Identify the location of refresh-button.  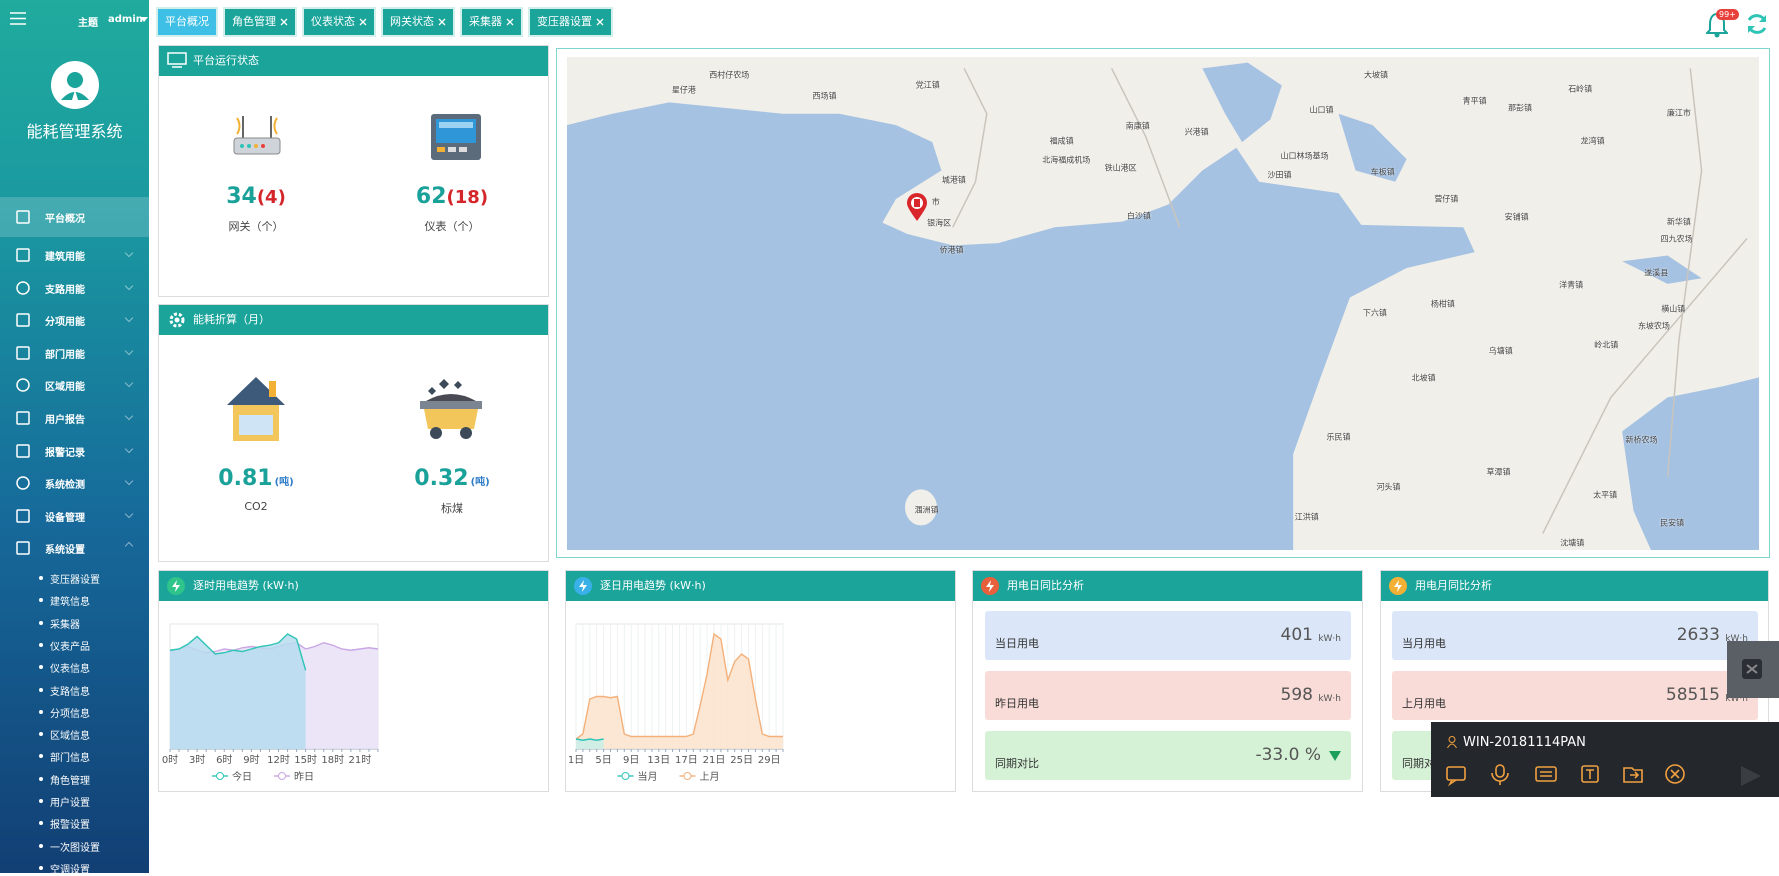
(1757, 24).